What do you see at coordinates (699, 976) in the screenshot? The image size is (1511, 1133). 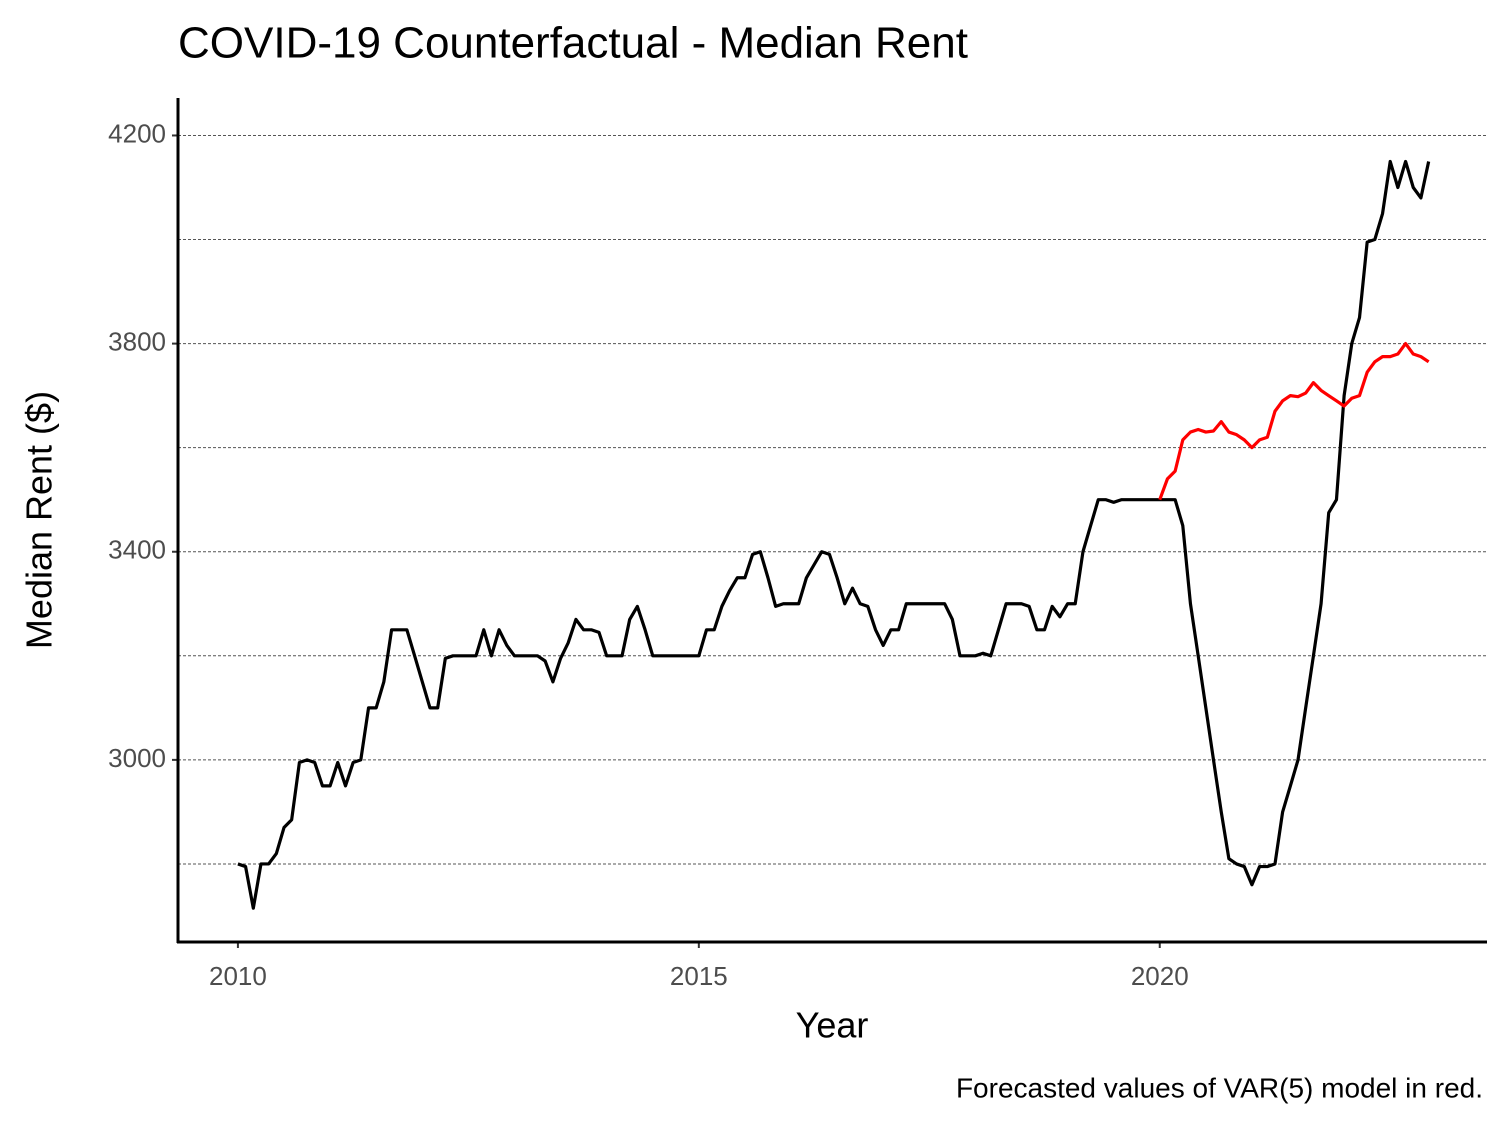 I see `x-tick-label: 2015` at bounding box center [699, 976].